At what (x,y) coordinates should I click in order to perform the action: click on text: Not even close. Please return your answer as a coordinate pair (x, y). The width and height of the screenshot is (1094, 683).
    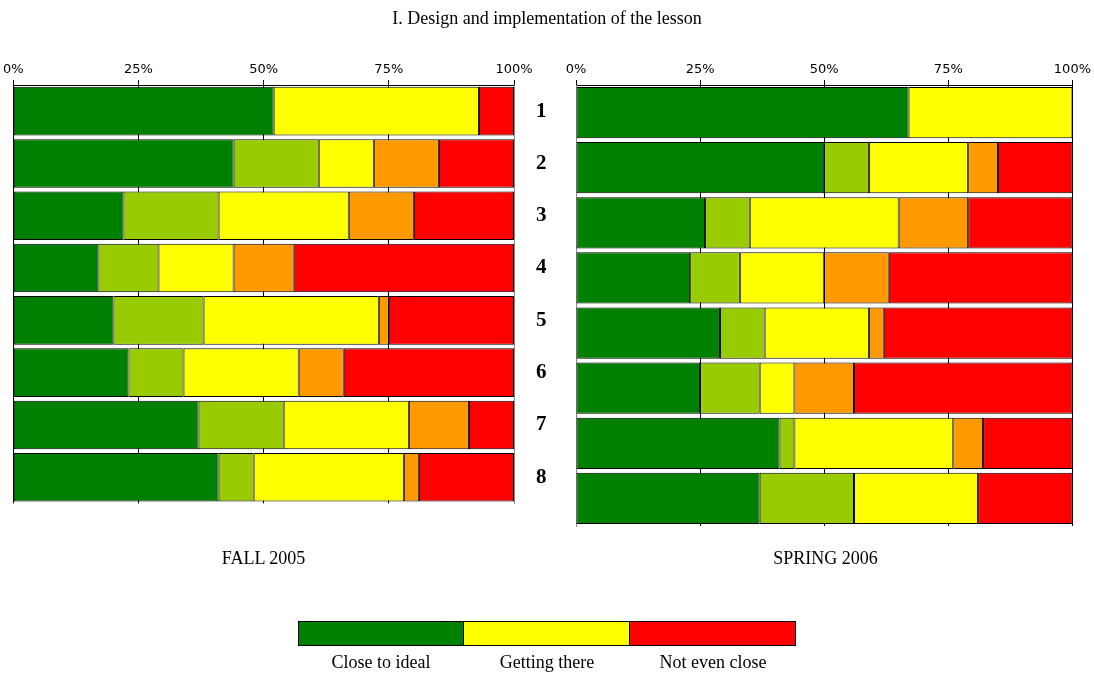
    Looking at the image, I should click on (713, 662).